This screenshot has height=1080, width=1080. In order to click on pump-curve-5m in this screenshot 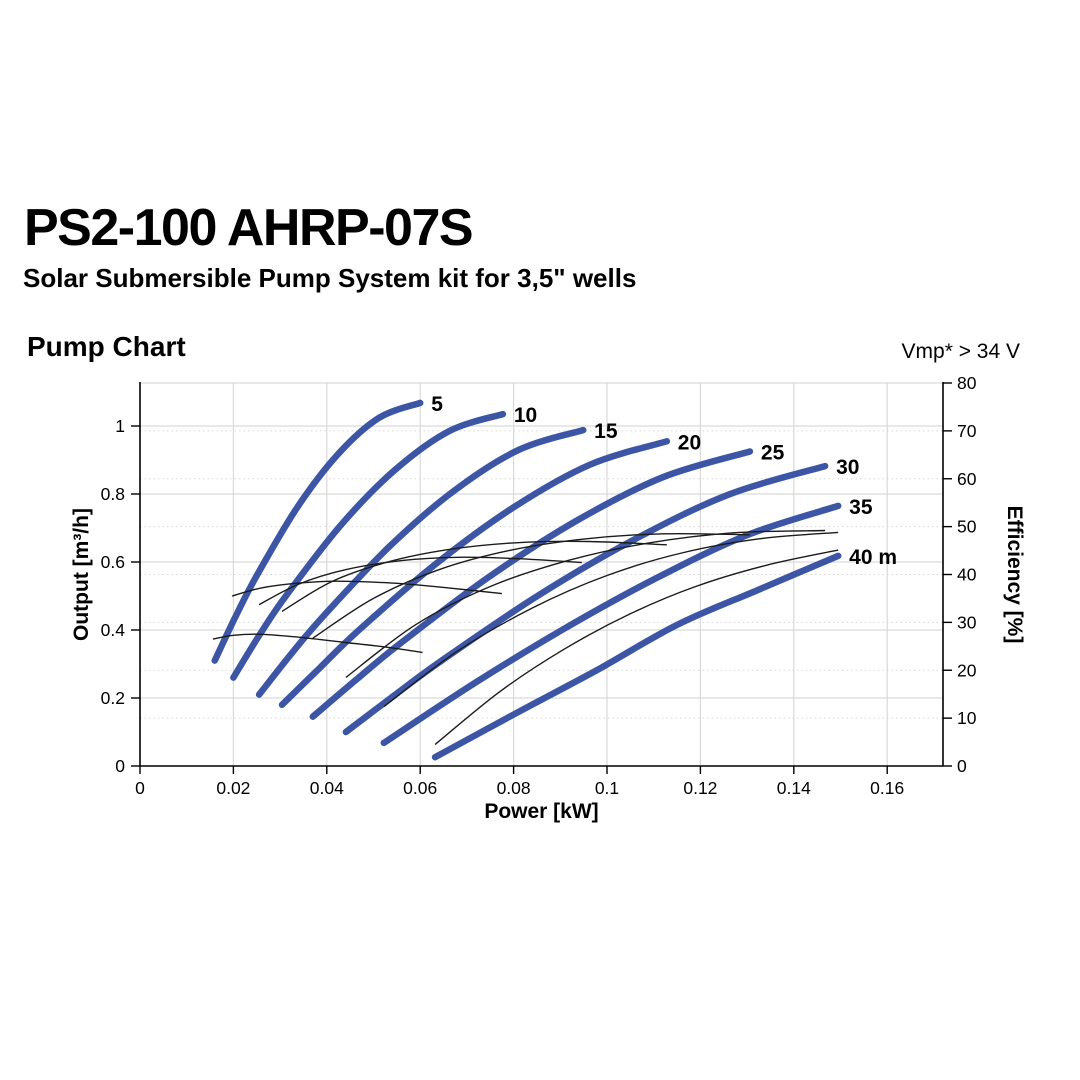, I will do `click(317, 531)`.